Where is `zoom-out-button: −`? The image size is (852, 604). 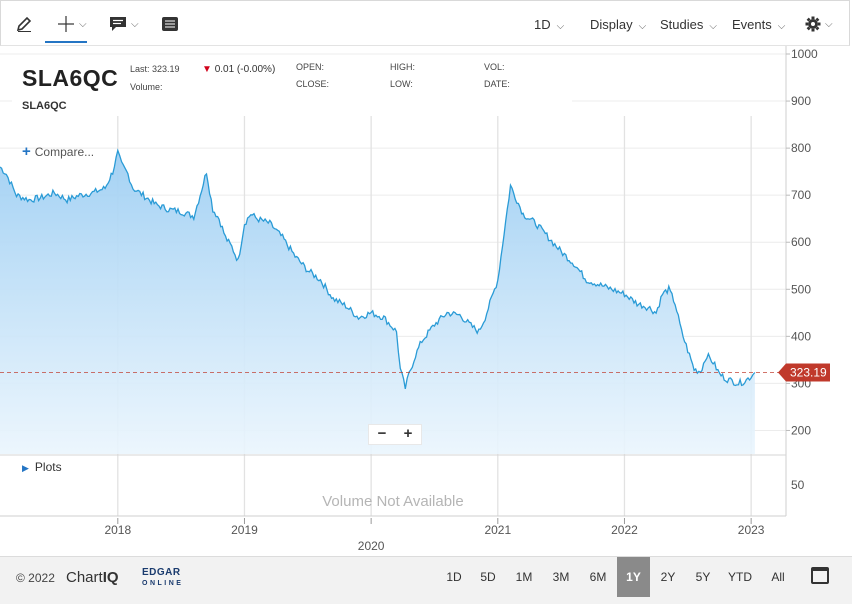
zoom-out-button: − is located at coordinates (382, 433).